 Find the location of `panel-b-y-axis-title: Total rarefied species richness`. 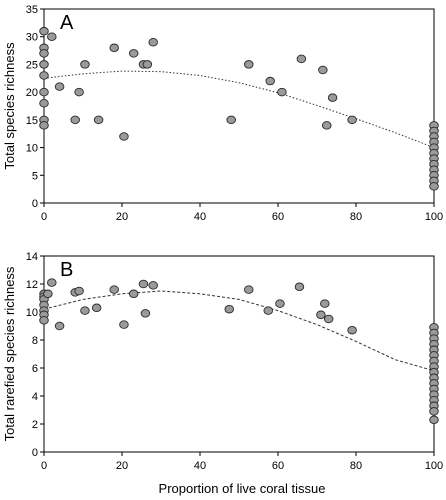

panel-b-y-axis-title: Total rarefied species richness is located at coordinates (9, 353).